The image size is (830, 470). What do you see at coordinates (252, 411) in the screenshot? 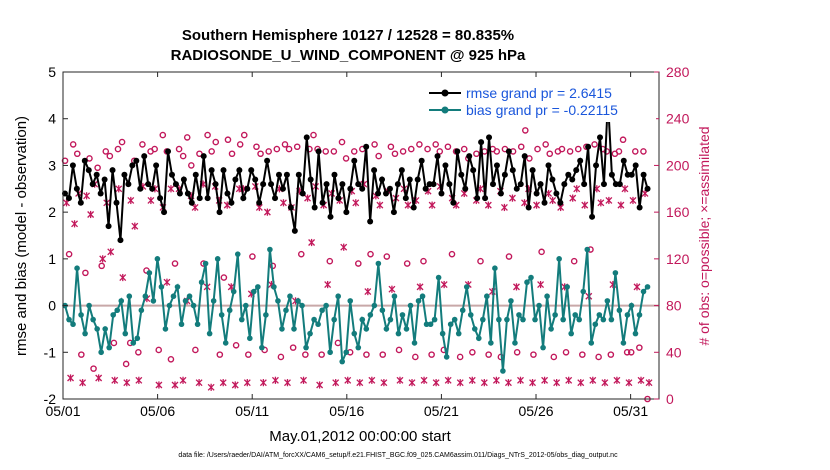
I see `x-tick-label: 05/11` at bounding box center [252, 411].